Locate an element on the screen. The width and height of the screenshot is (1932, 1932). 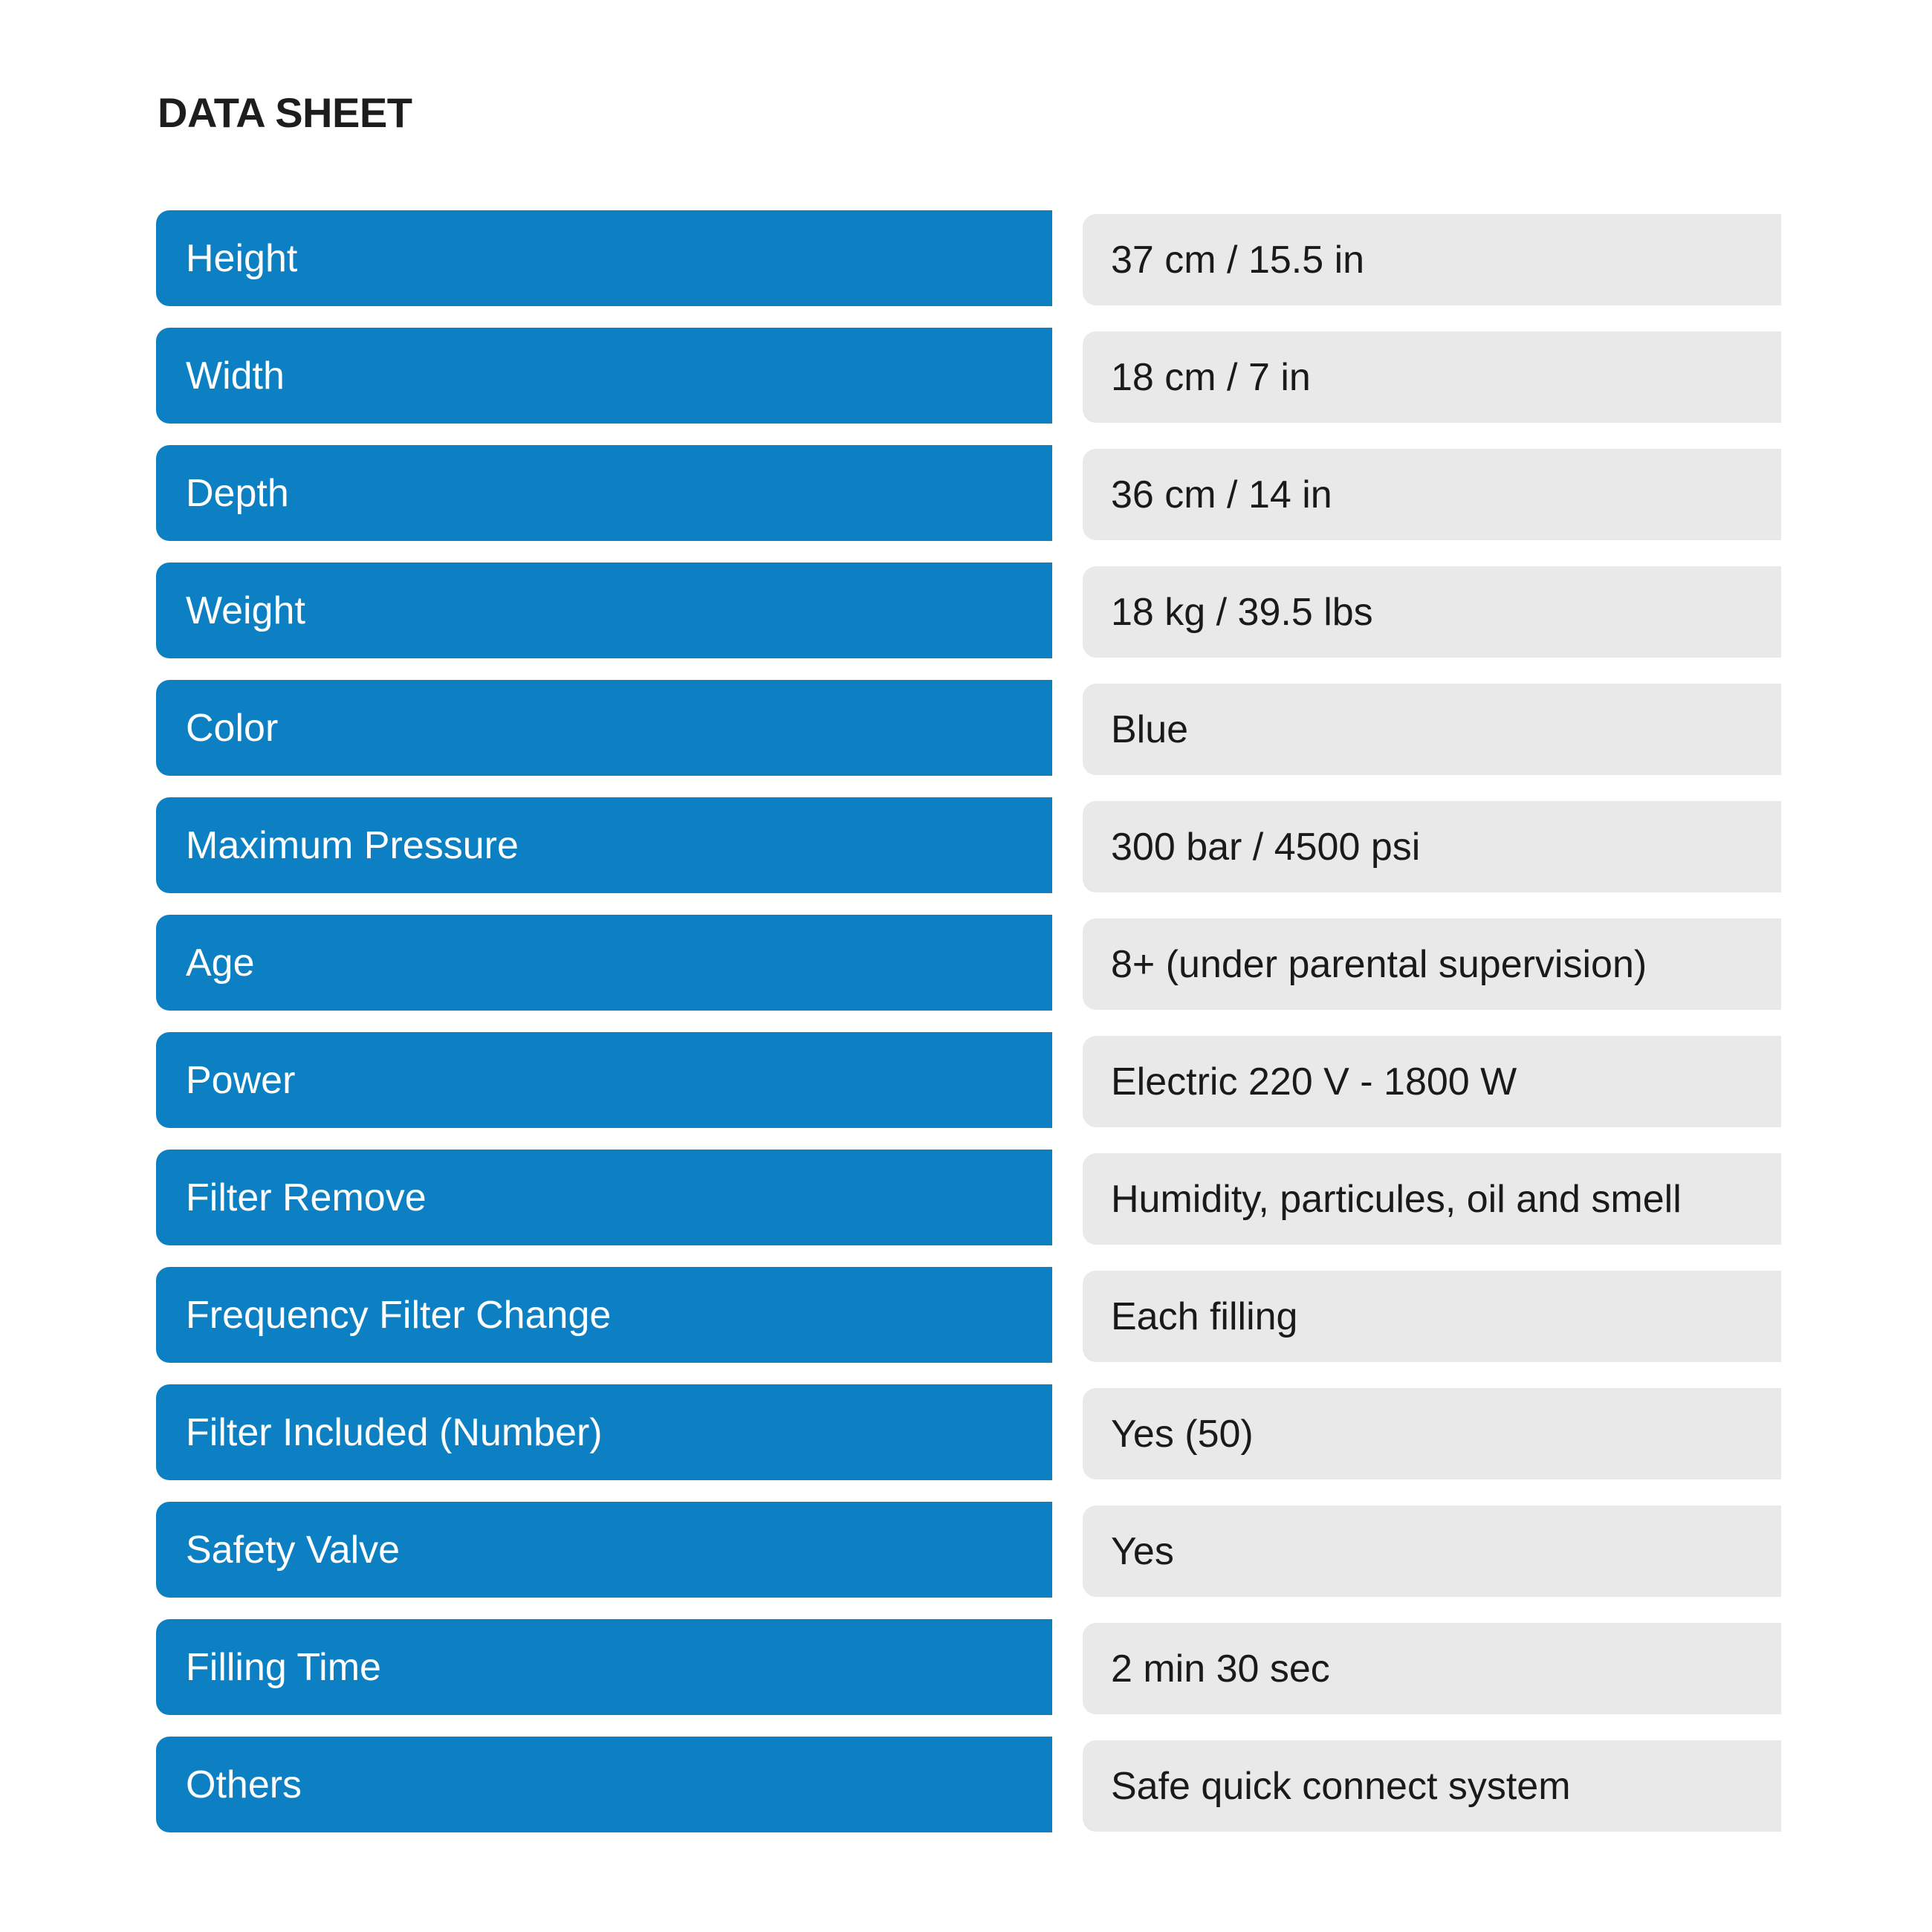
table-row: Depth 36 cm / 14 in is located at coordinates (968, 493).